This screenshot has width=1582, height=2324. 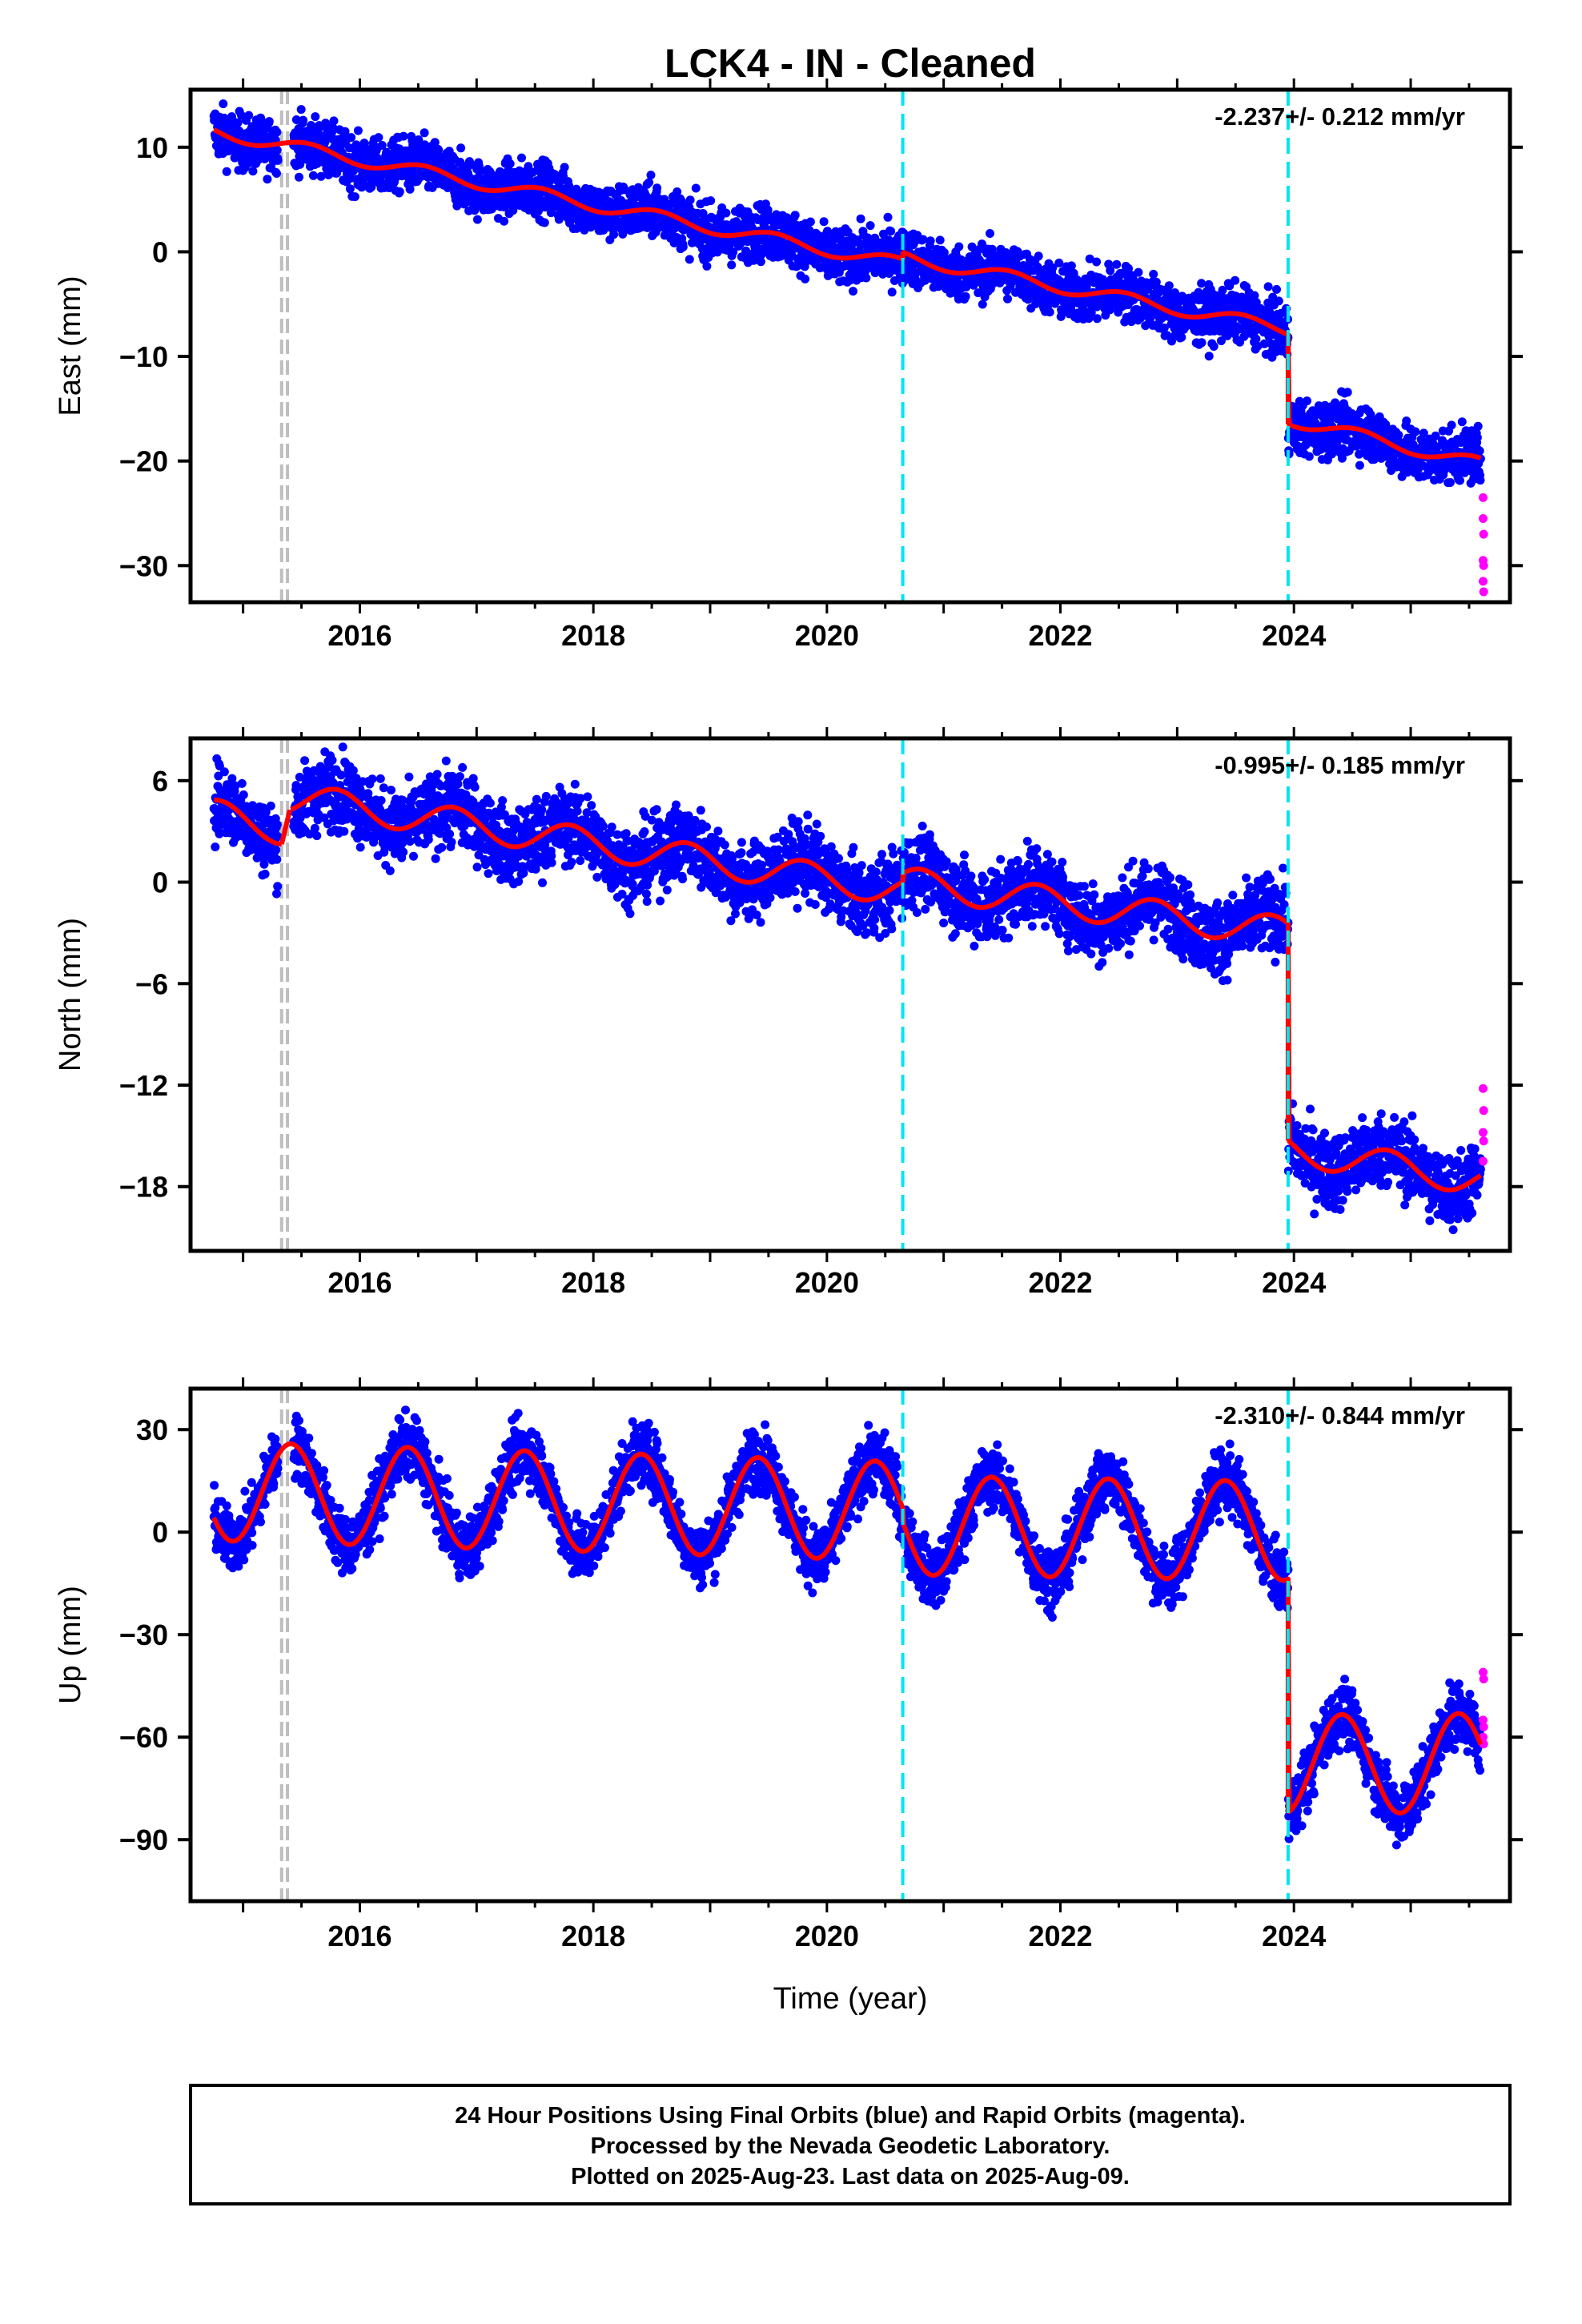 I want to click on x-tick-label: 2020, so click(x=827, y=635).